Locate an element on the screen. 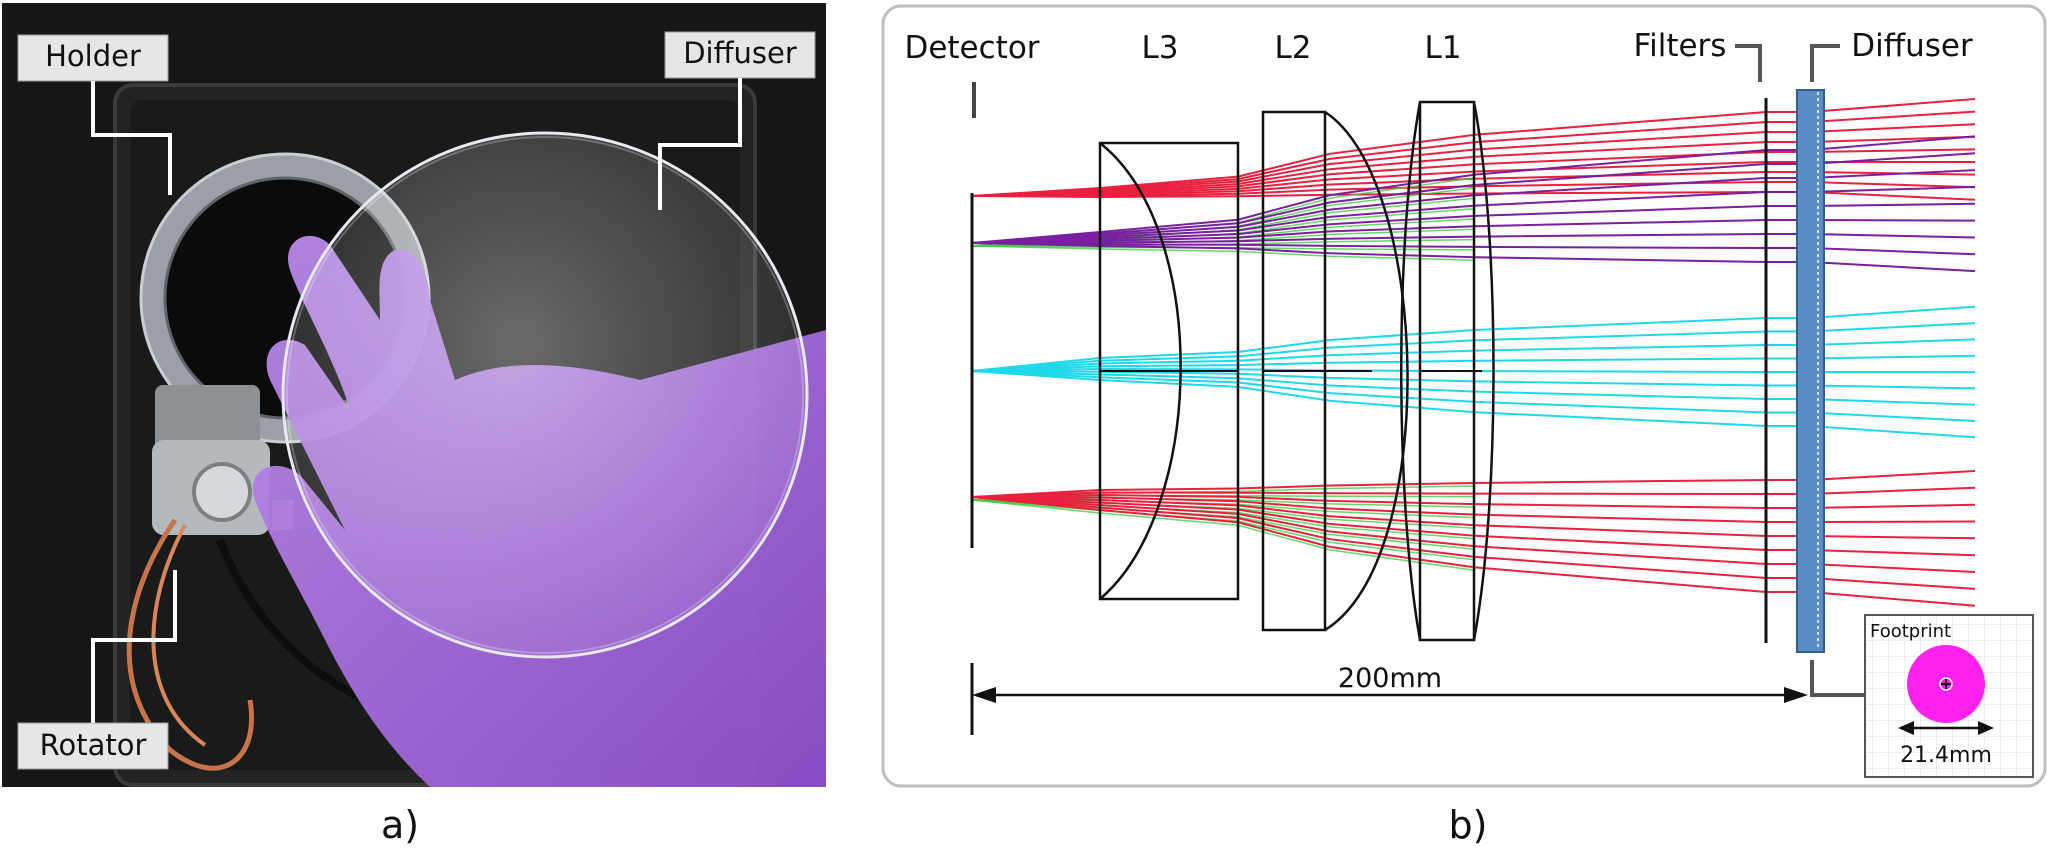 This screenshot has height=851, width=2050. diffuser-photo-label: Diffuser is located at coordinates (740, 55).